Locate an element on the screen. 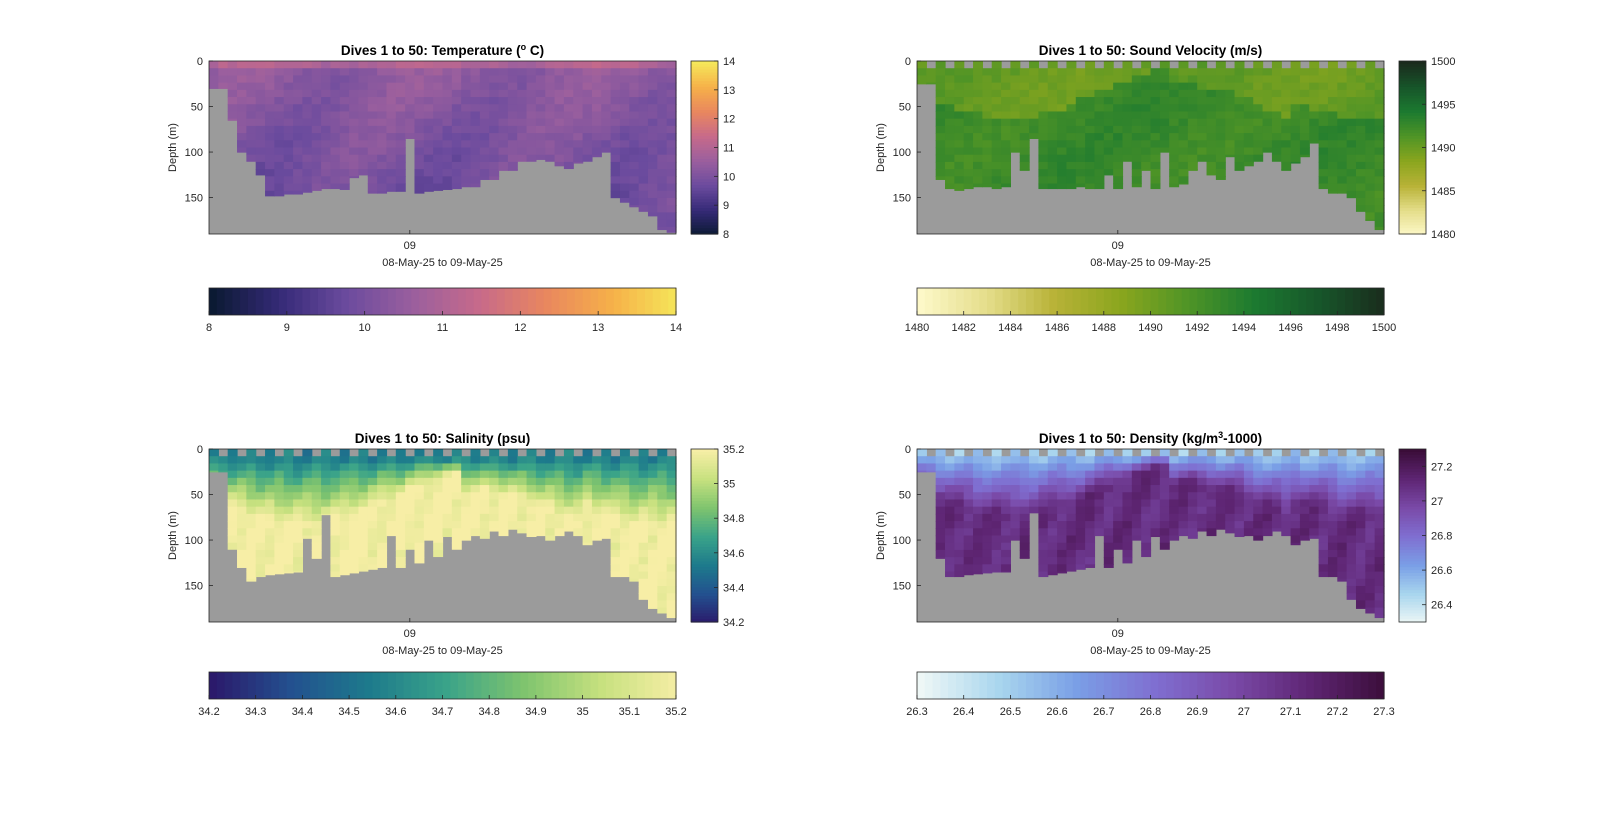 The image size is (1600, 815). colorbar-bottom-tick-label: 8 is located at coordinates (209, 328).